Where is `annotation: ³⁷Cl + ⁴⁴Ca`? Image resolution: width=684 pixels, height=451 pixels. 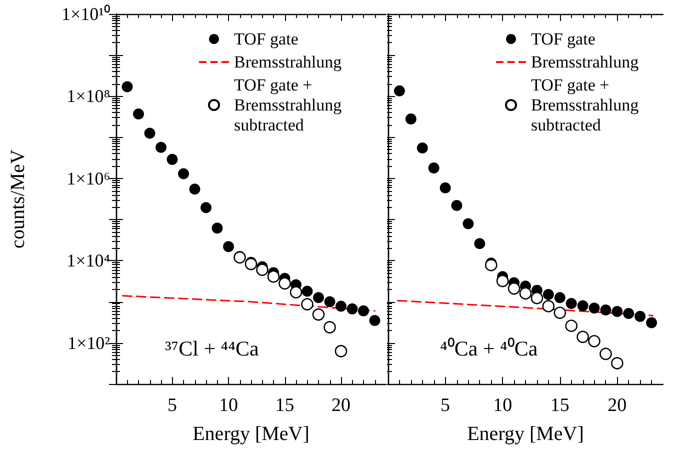 annotation: ³⁷Cl + ⁴⁴Ca is located at coordinates (212, 348).